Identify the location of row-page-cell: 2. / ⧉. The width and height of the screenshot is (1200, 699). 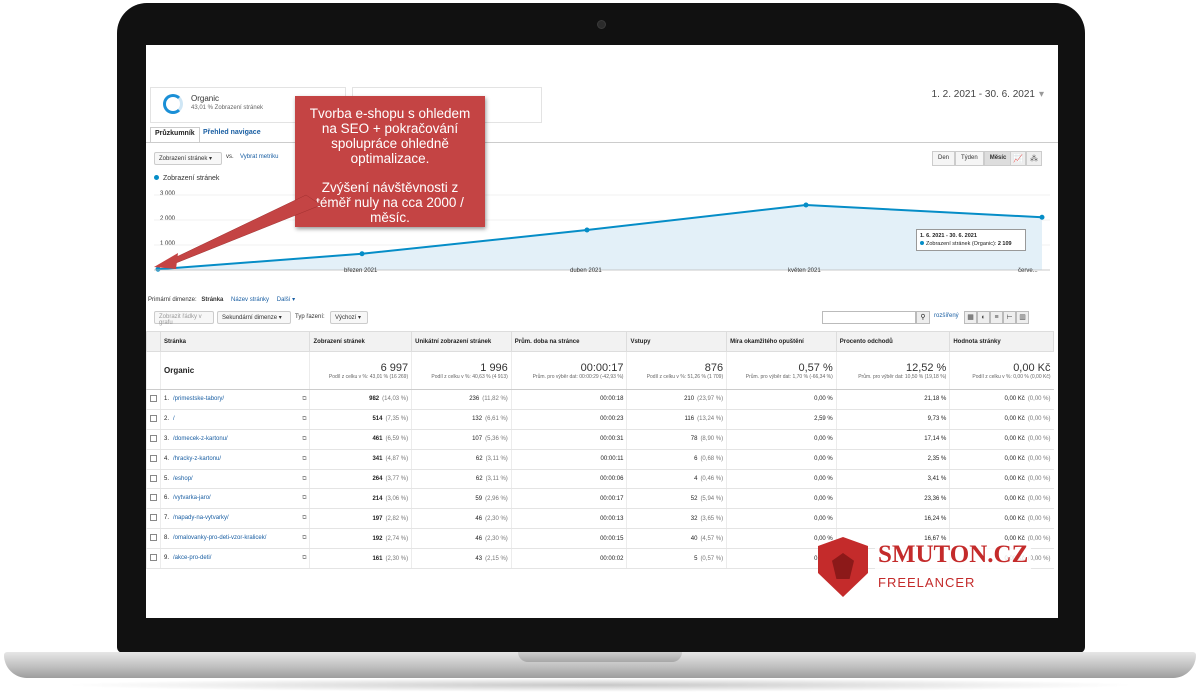
(234, 419).